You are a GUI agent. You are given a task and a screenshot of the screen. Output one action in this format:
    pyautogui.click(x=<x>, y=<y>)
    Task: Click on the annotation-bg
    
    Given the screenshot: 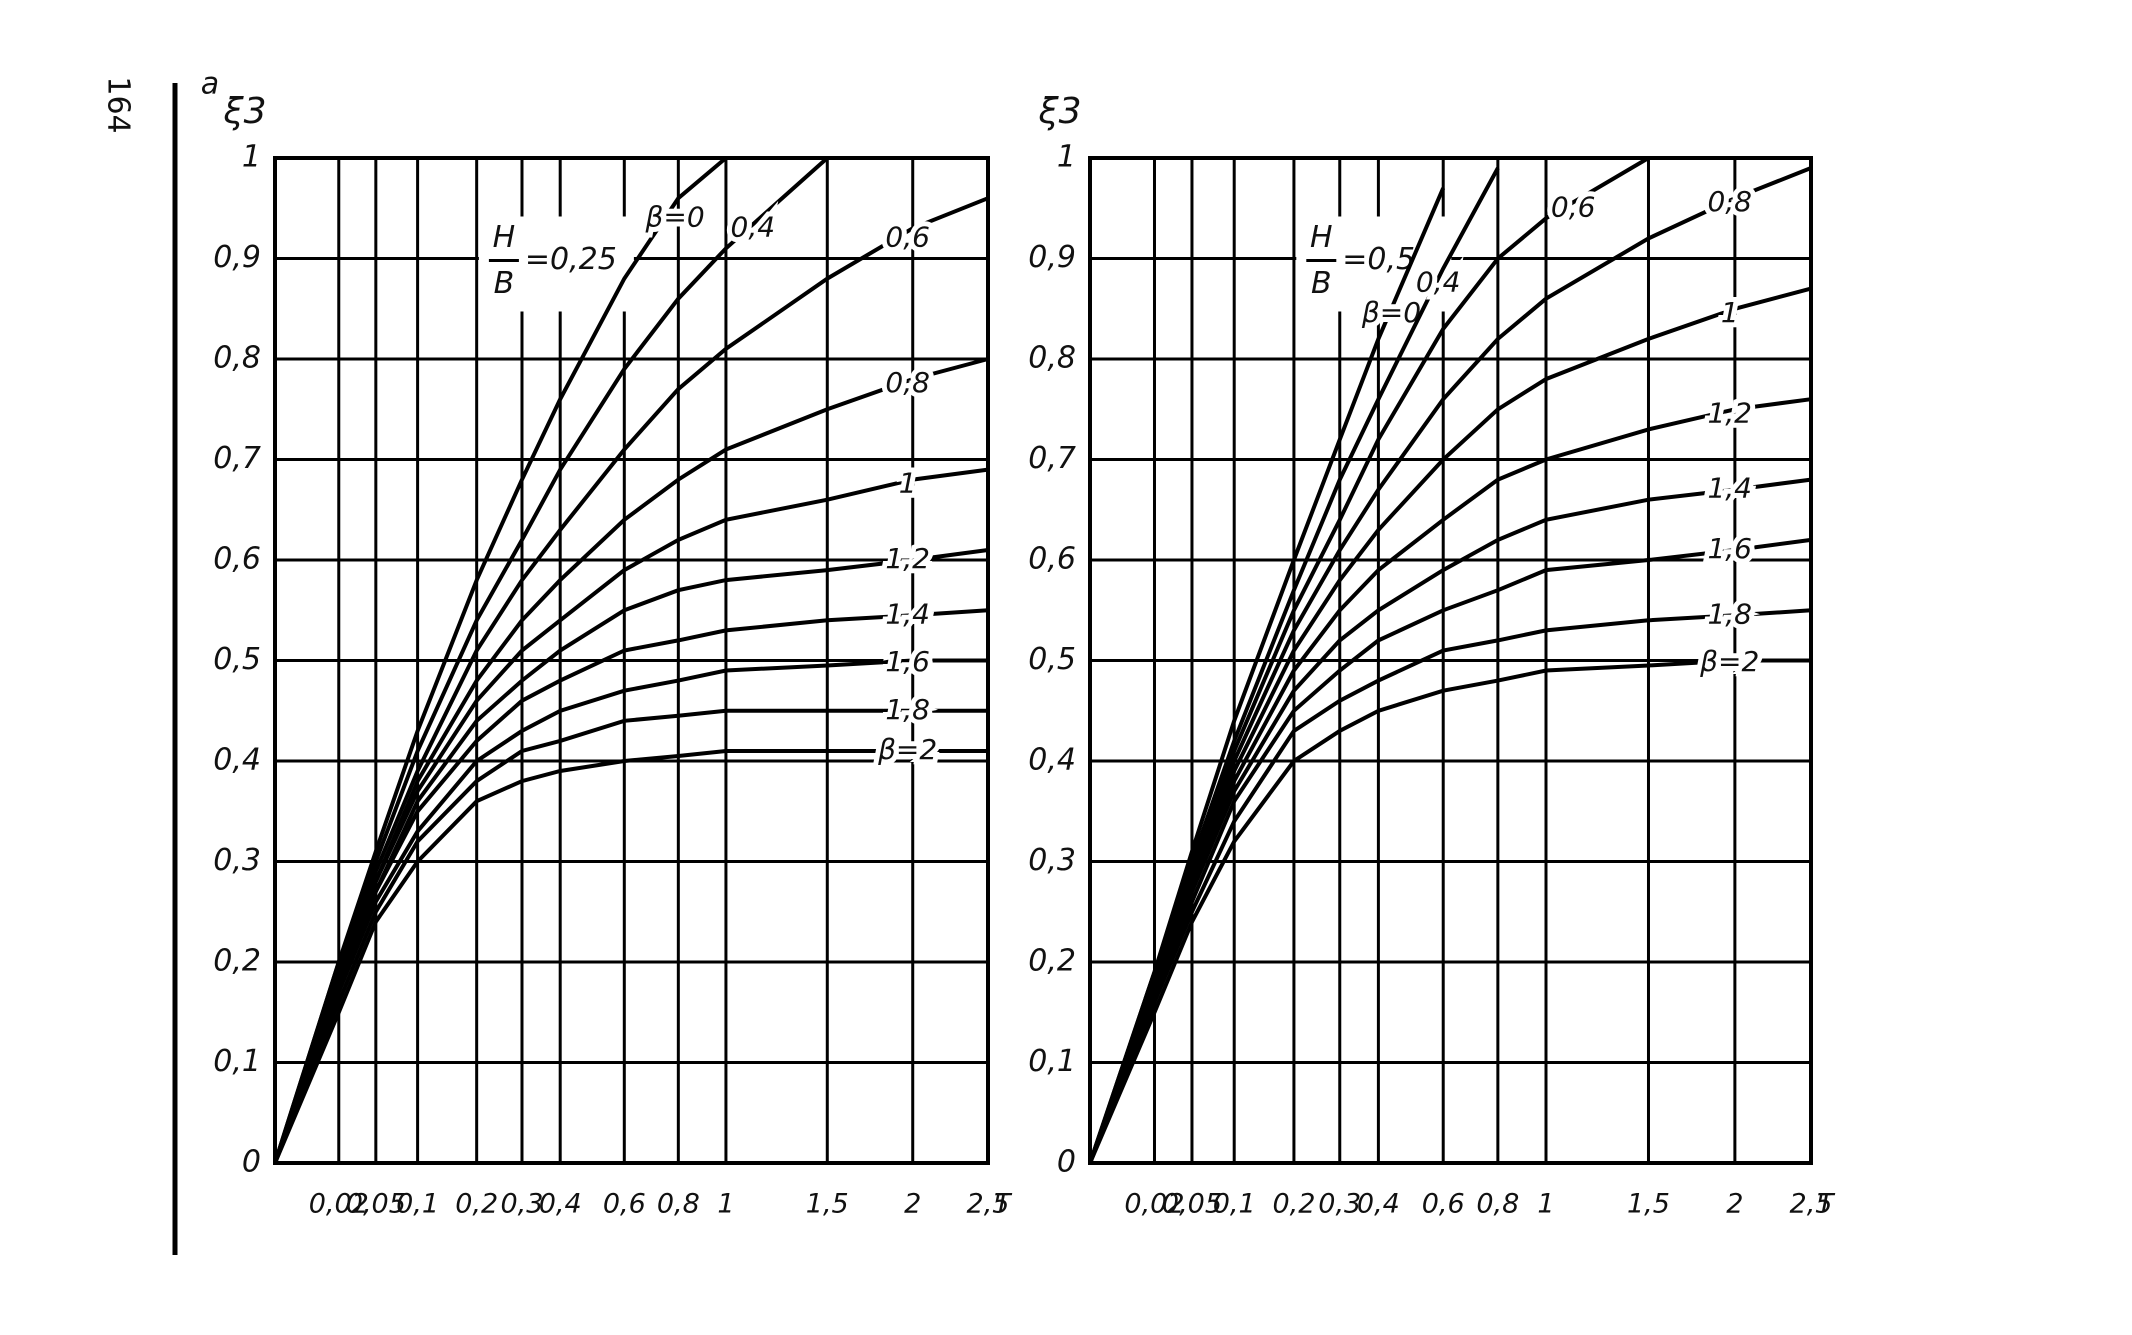 What is the action you would take?
    pyautogui.click(x=556, y=264)
    